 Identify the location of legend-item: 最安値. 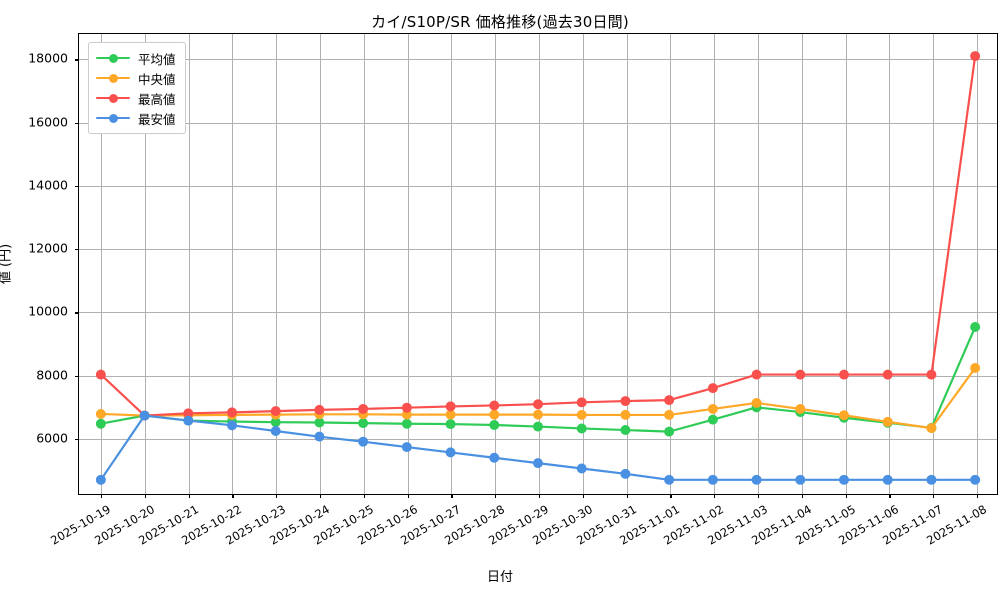
(136, 118).